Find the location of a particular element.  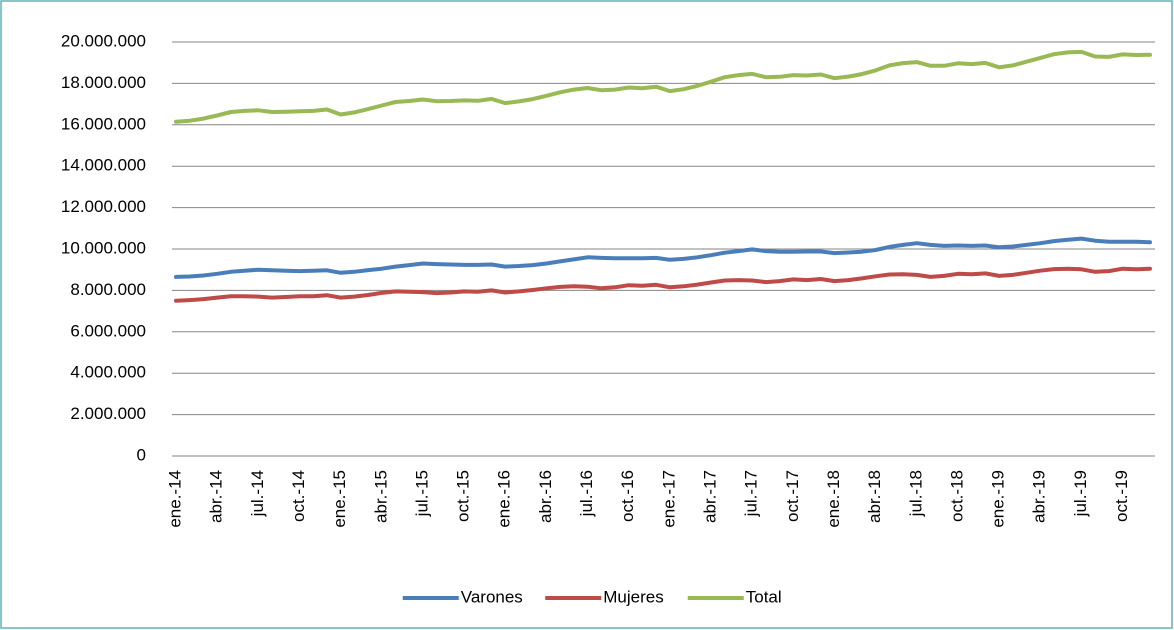

x-tick-label: oct.-14 is located at coordinates (298, 496).